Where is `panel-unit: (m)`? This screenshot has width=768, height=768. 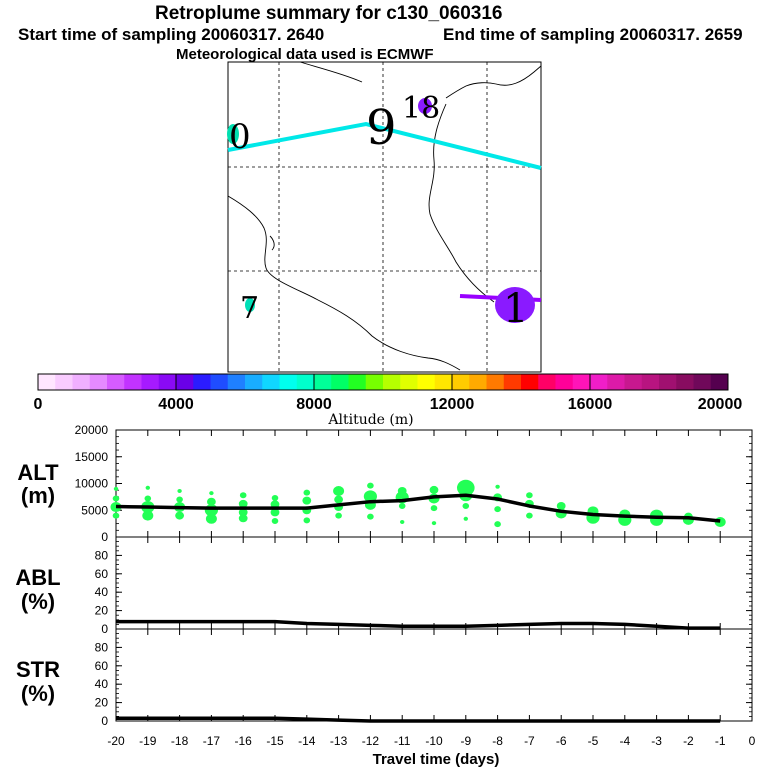
panel-unit: (m) is located at coordinates (38, 495).